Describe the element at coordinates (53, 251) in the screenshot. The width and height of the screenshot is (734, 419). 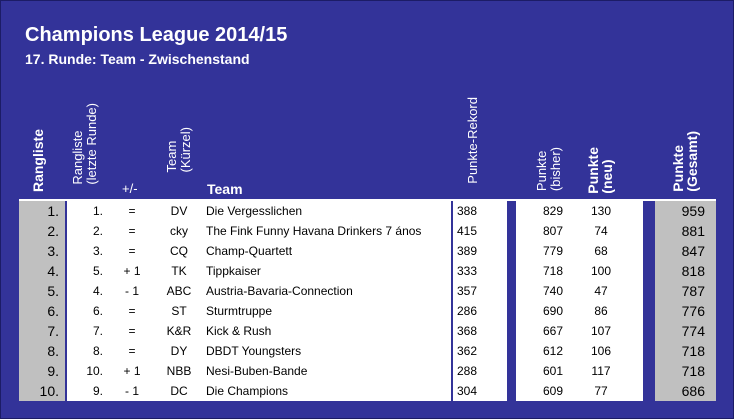
I see `cell-rank: 3.` at that location.